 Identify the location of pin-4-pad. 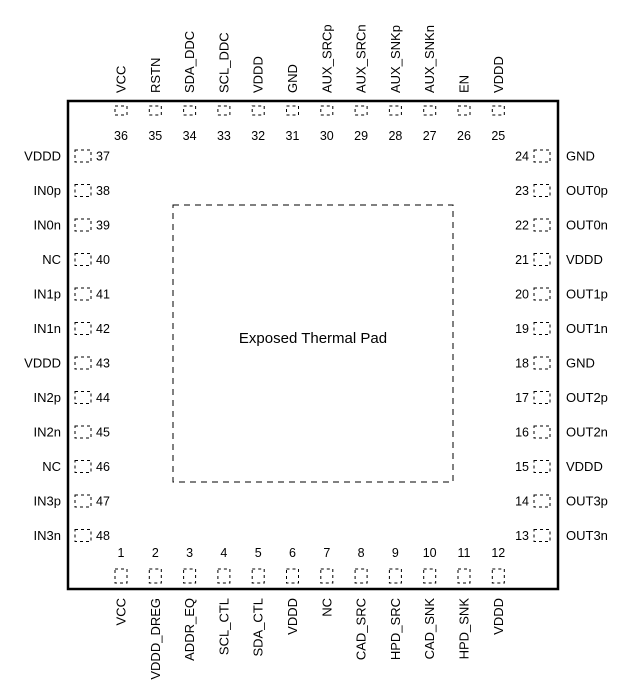
(224, 576).